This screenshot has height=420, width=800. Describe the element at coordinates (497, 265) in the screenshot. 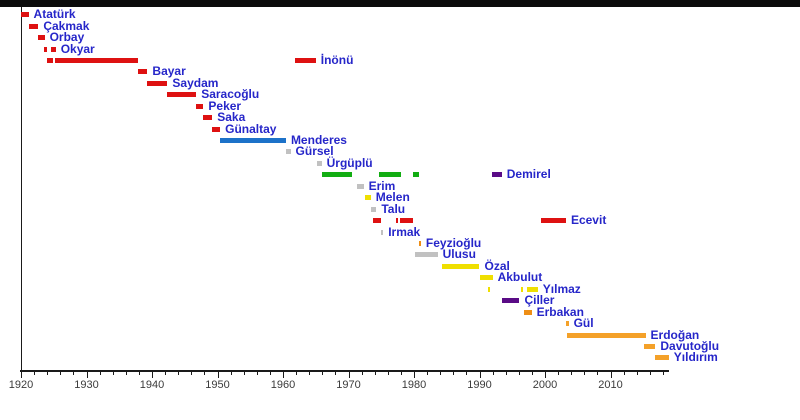

I see `pm-label: Özal` at that location.